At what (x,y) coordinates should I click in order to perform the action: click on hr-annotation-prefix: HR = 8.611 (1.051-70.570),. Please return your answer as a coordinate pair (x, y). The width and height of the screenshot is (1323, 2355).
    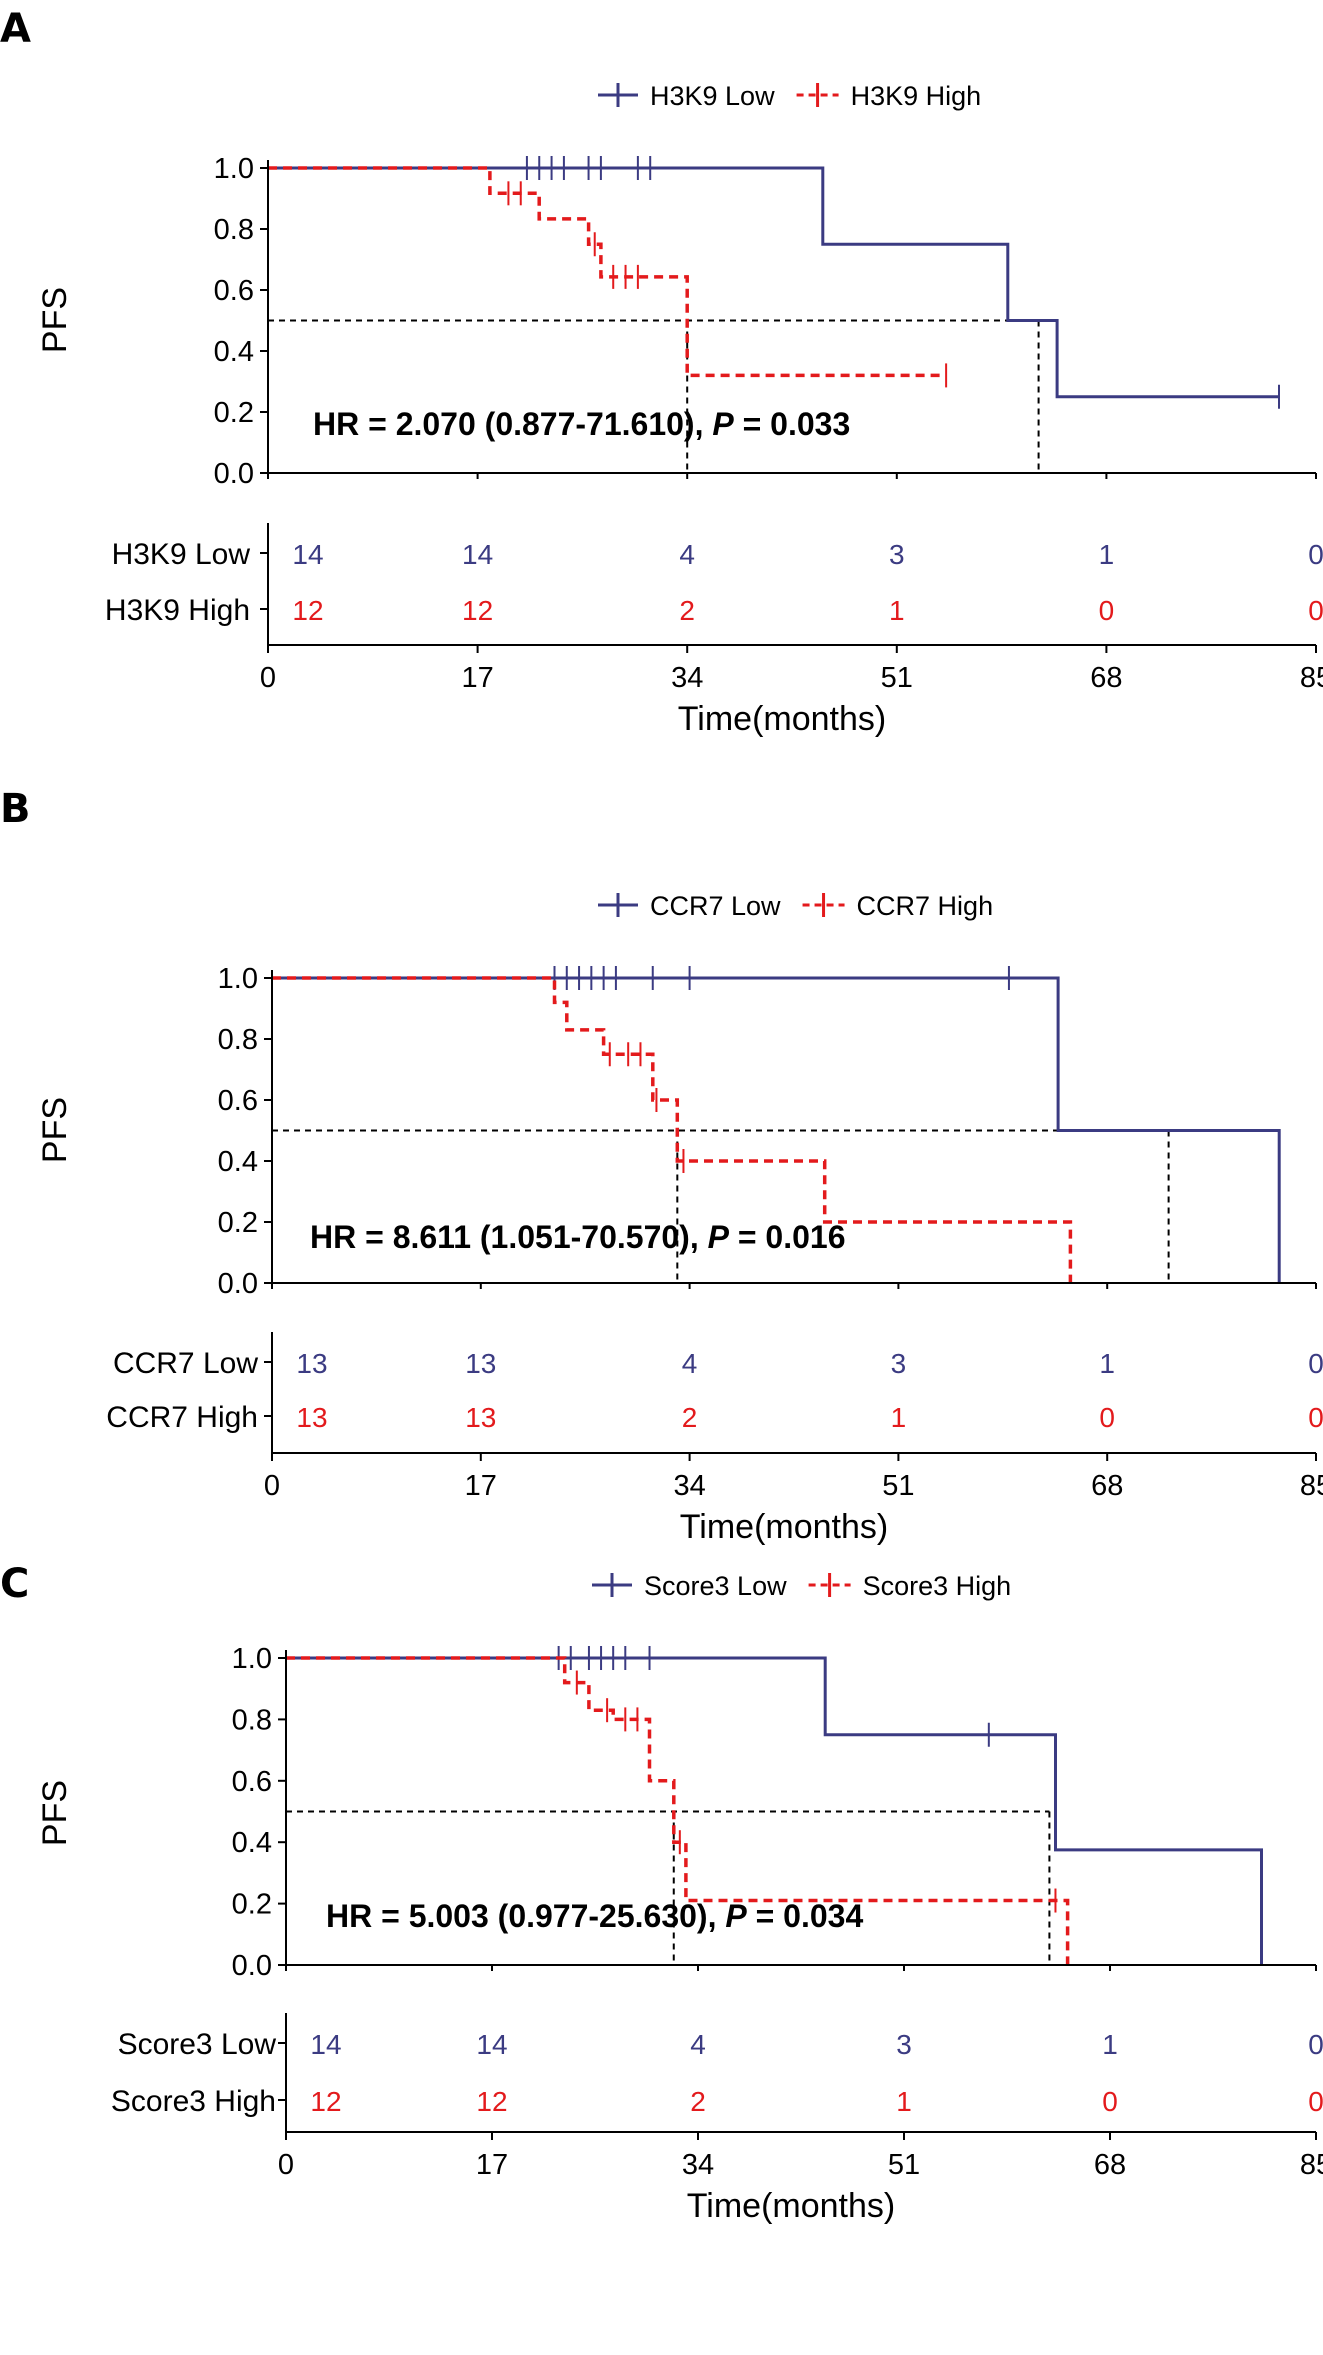
    Looking at the image, I should click on (509, 1237).